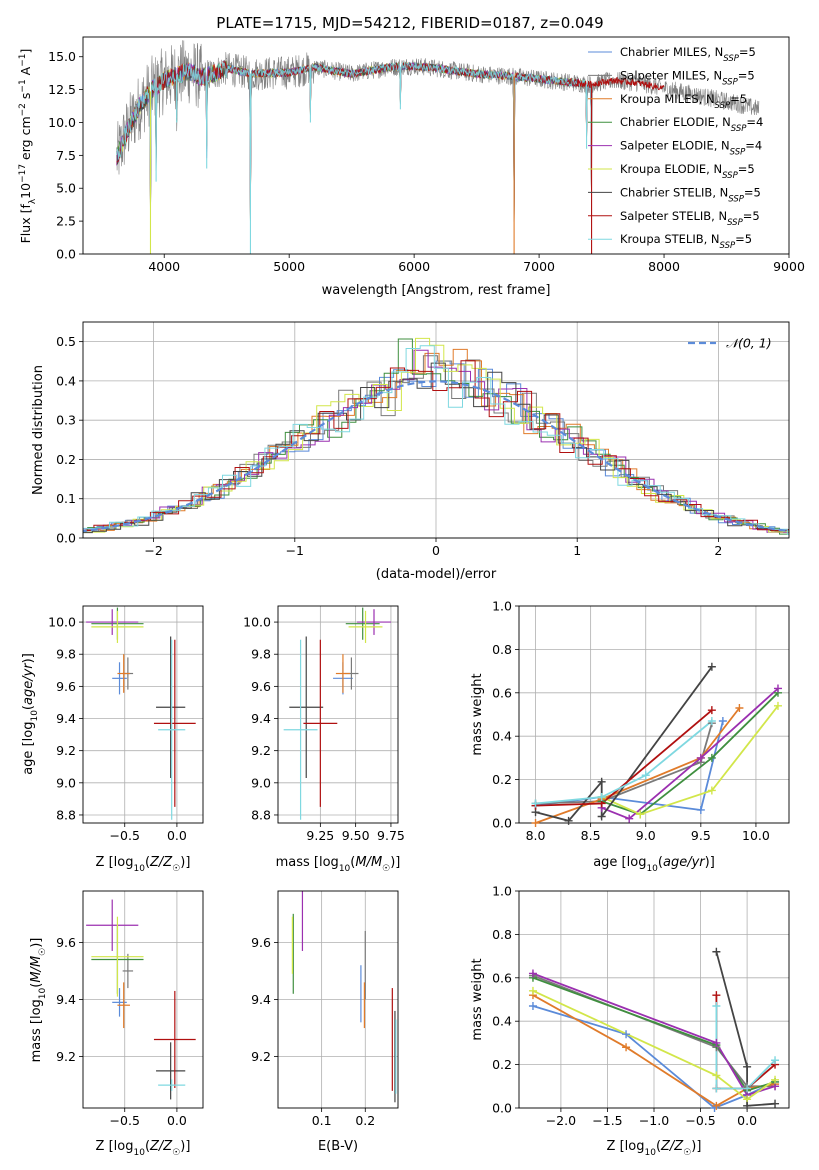 This screenshot has height=1170, width=819. What do you see at coordinates (436, 574) in the screenshot?
I see `x-axis-label: (data-model)/error` at bounding box center [436, 574].